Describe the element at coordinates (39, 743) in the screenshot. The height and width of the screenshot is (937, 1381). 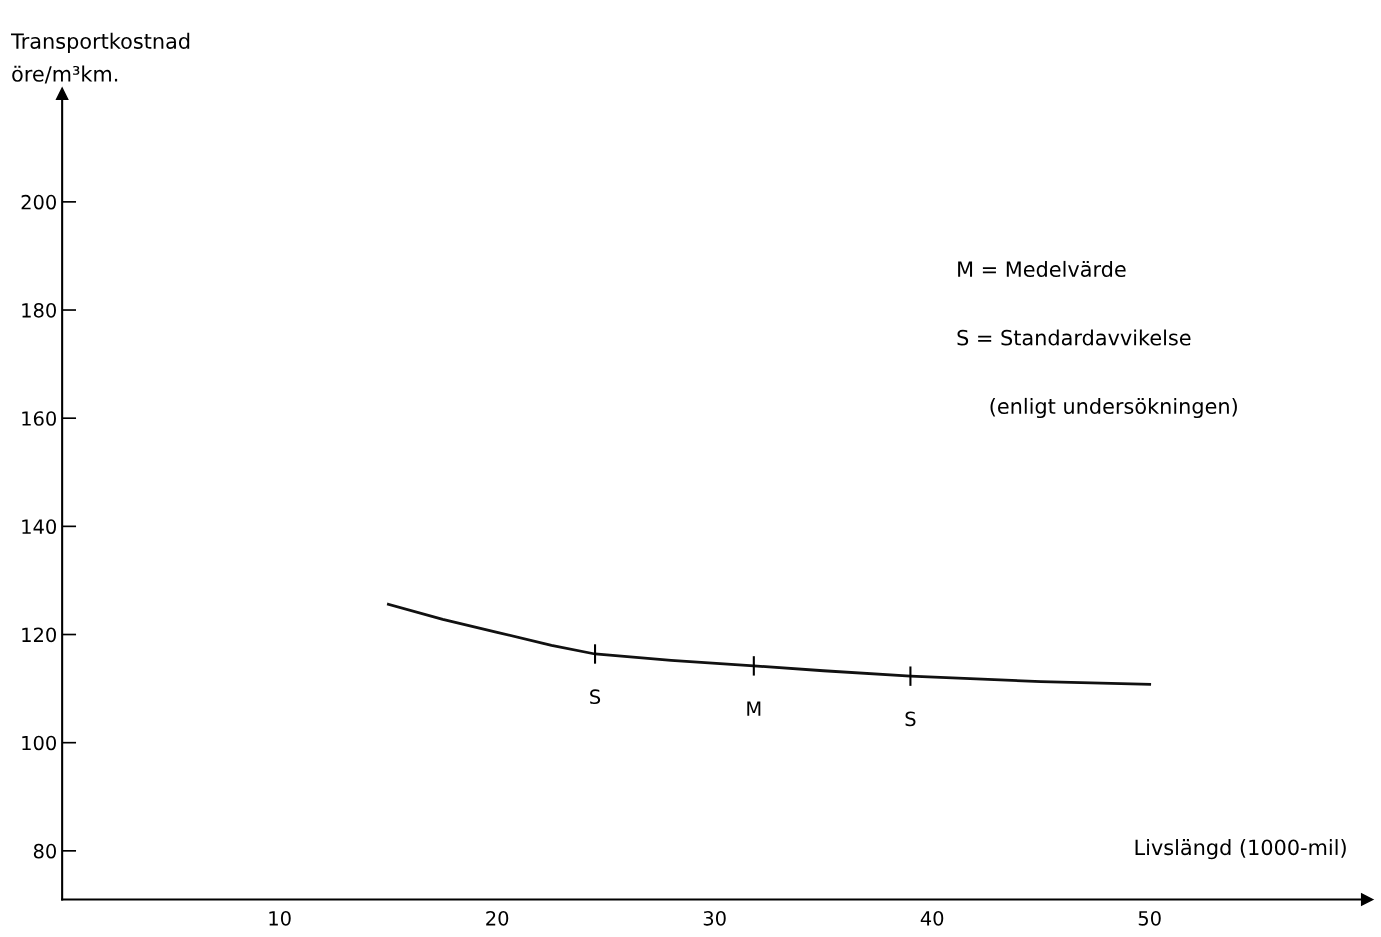
I see `y-tick-label: 100` at that location.